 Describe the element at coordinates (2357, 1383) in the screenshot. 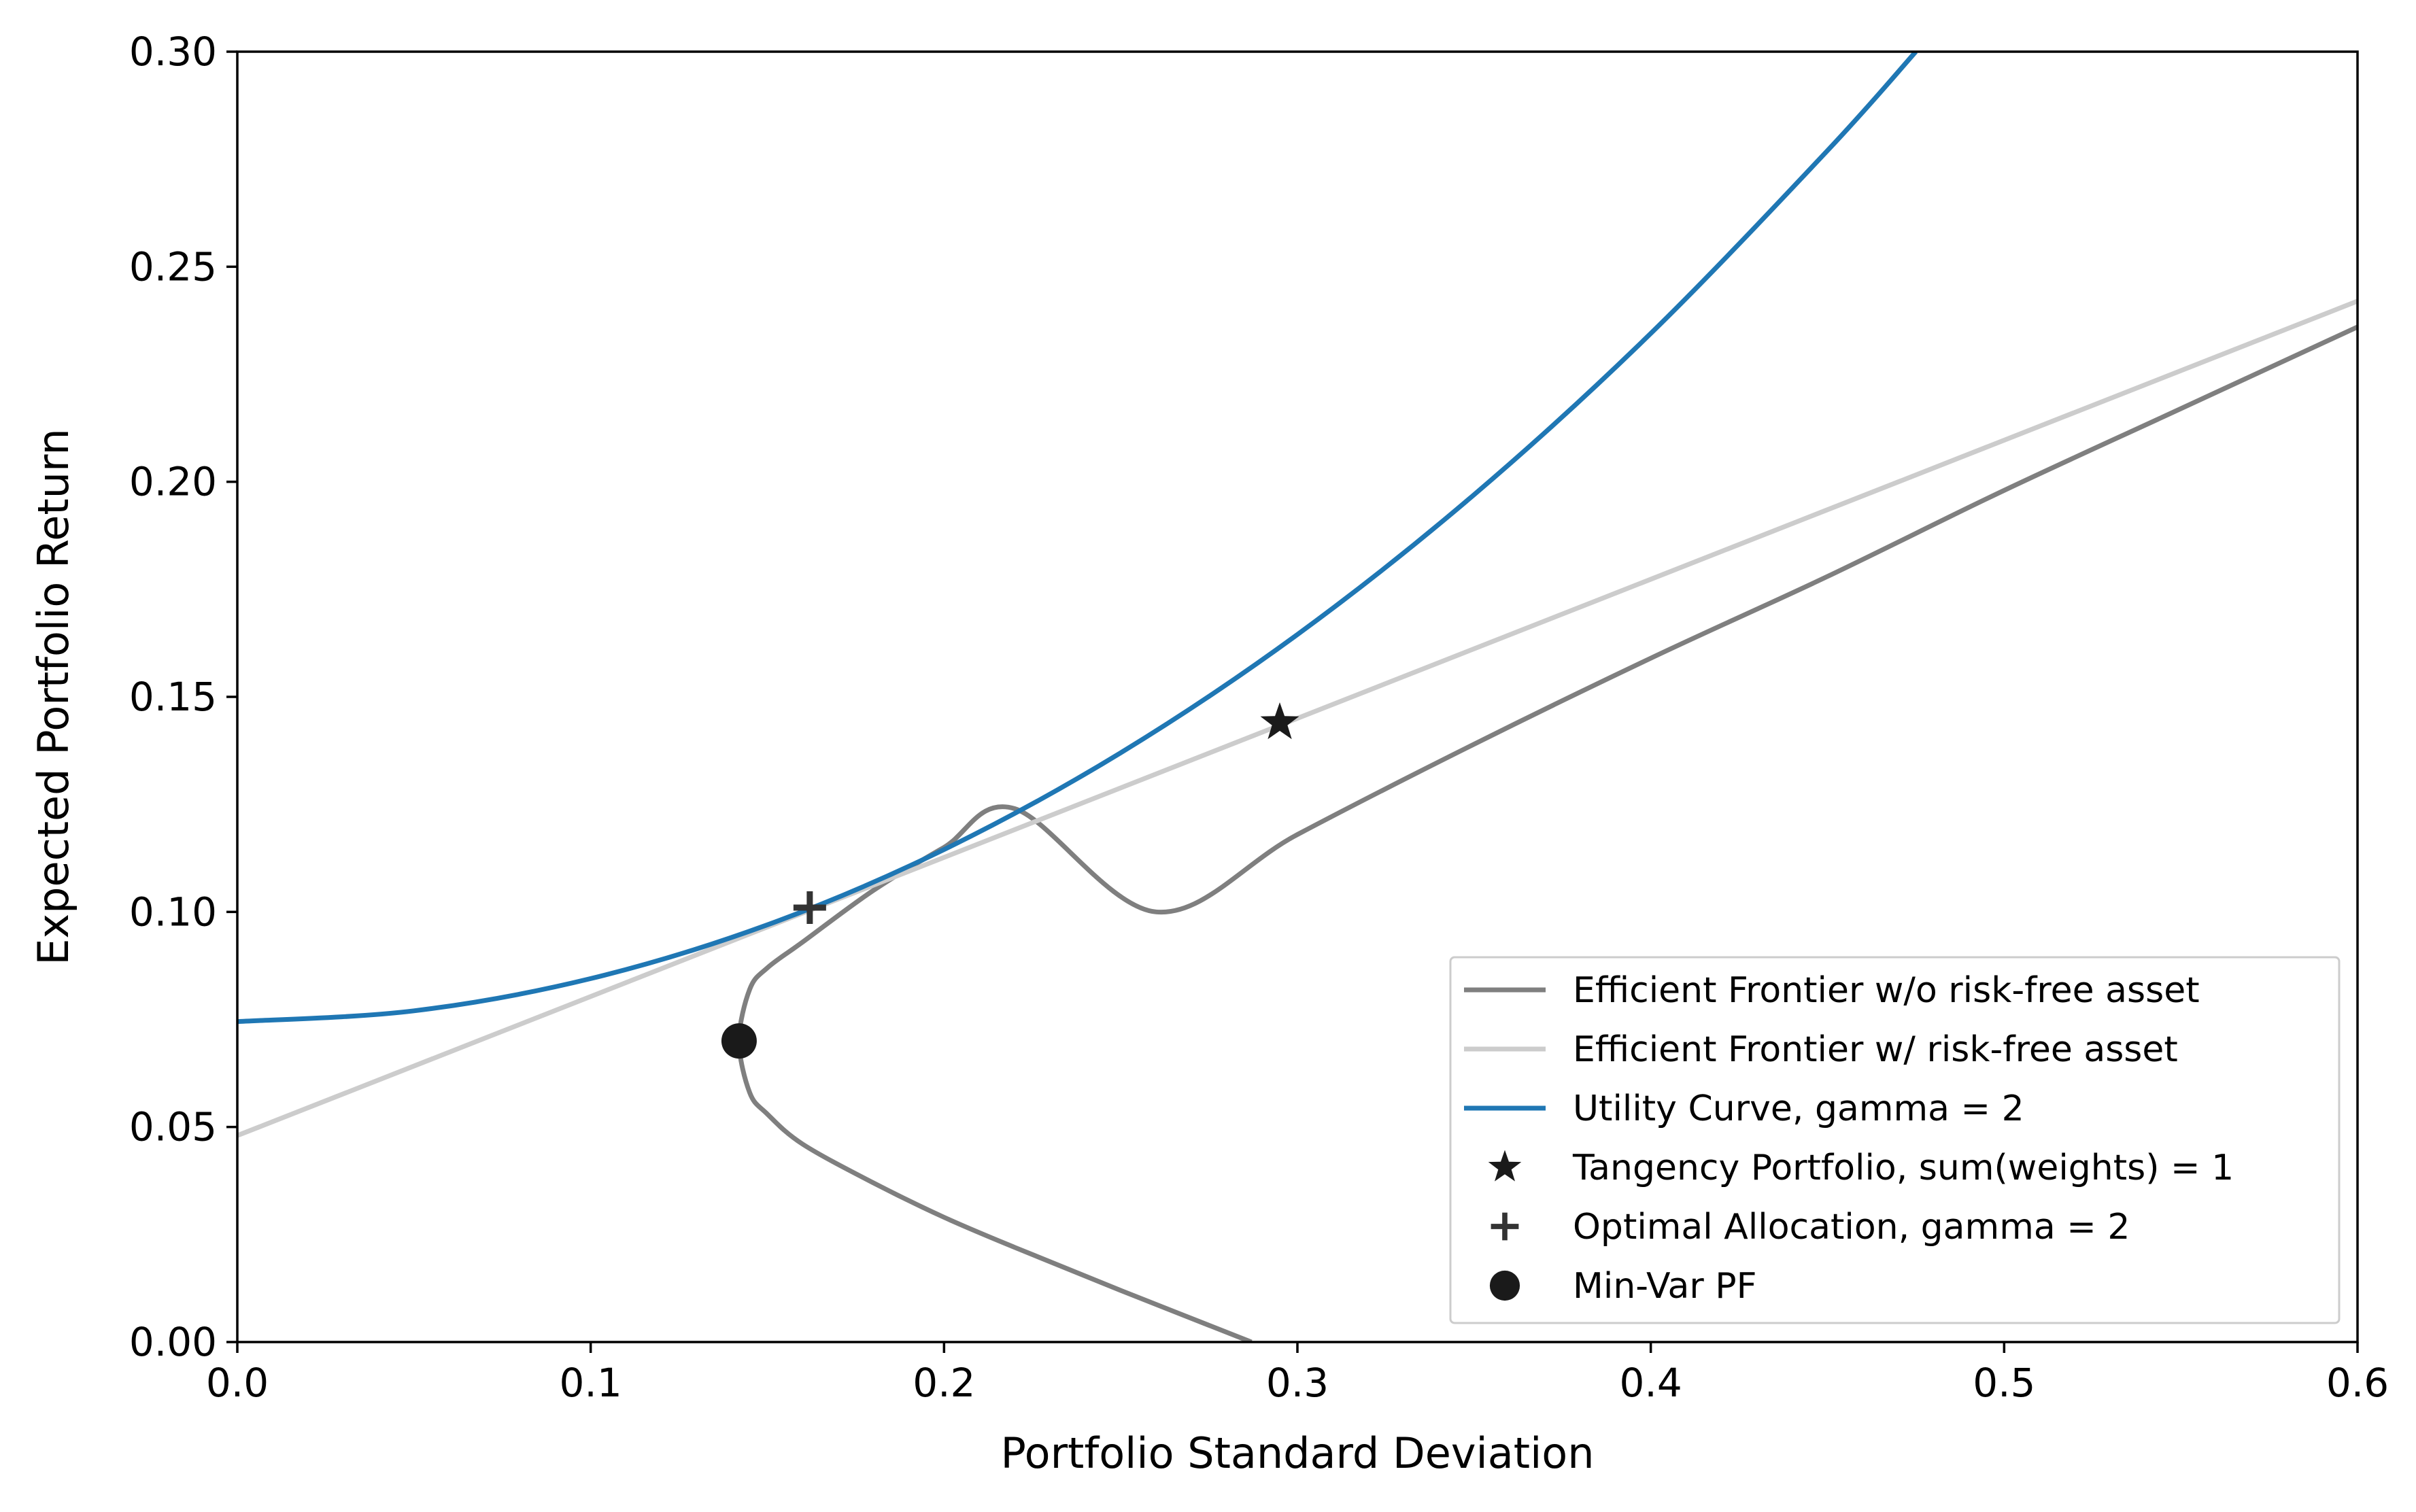

I see `x-tick-label: 0.6` at that location.